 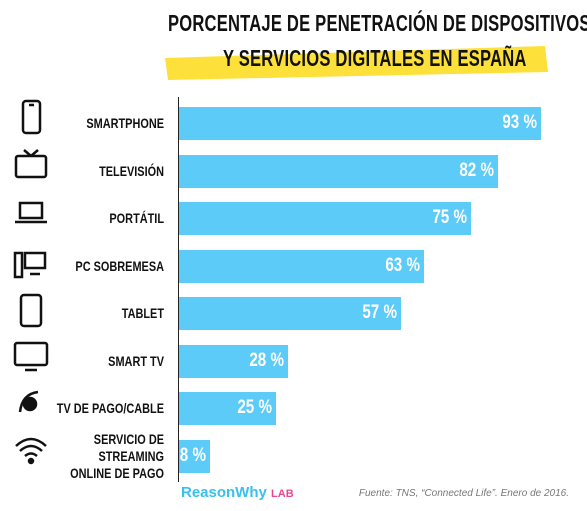 What do you see at coordinates (125, 123) in the screenshot?
I see `category-label: SMARTPHONE` at bounding box center [125, 123].